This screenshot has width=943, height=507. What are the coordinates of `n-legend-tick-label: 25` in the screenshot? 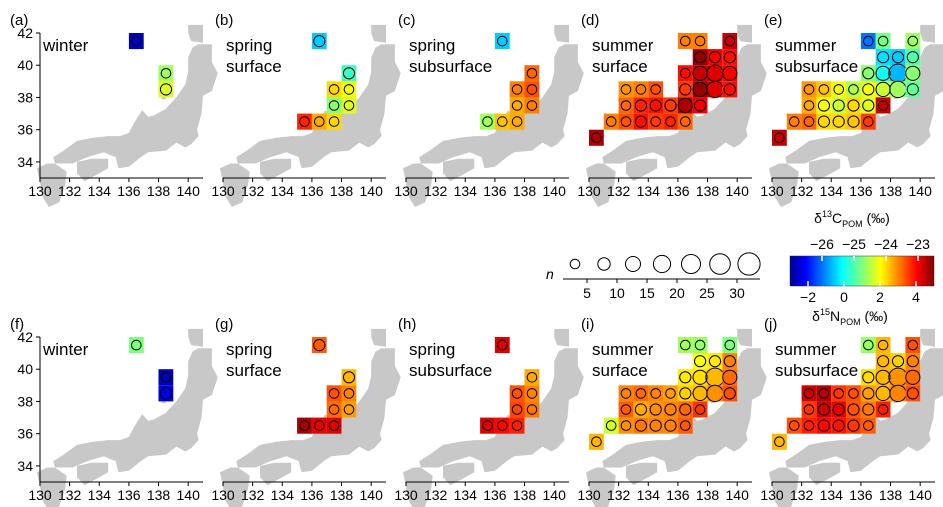 It's located at (707, 293).